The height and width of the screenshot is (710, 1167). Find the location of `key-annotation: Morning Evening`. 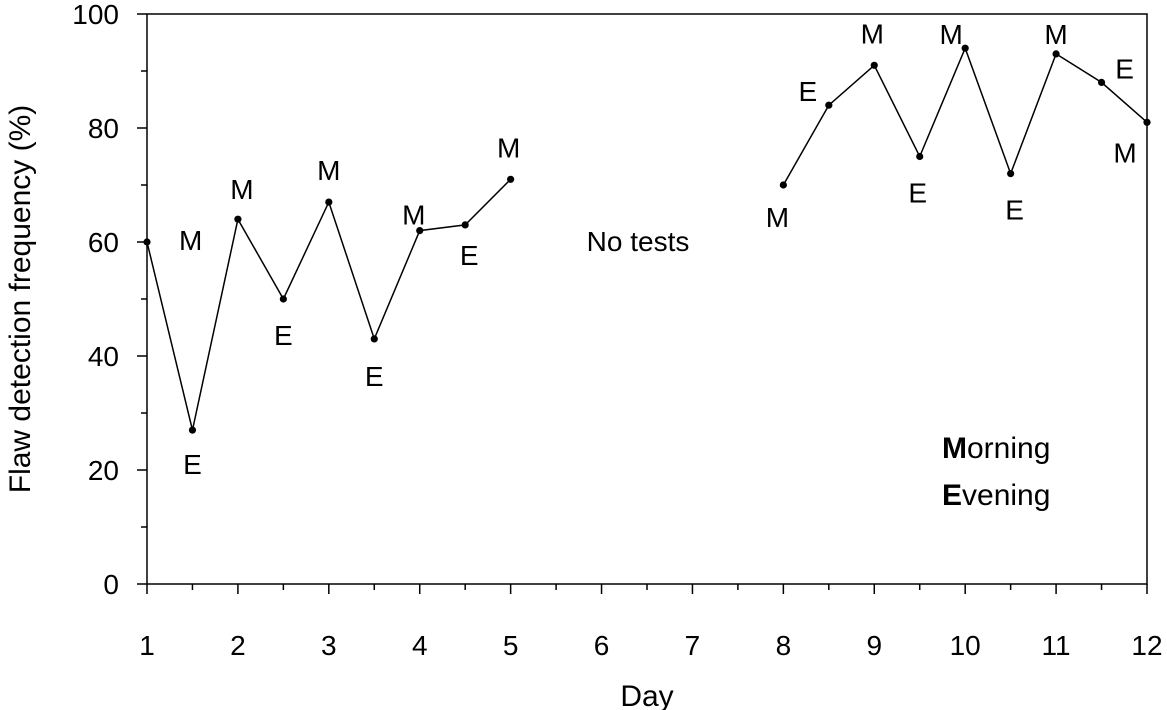

key-annotation: Morning Evening is located at coordinates (996, 472).